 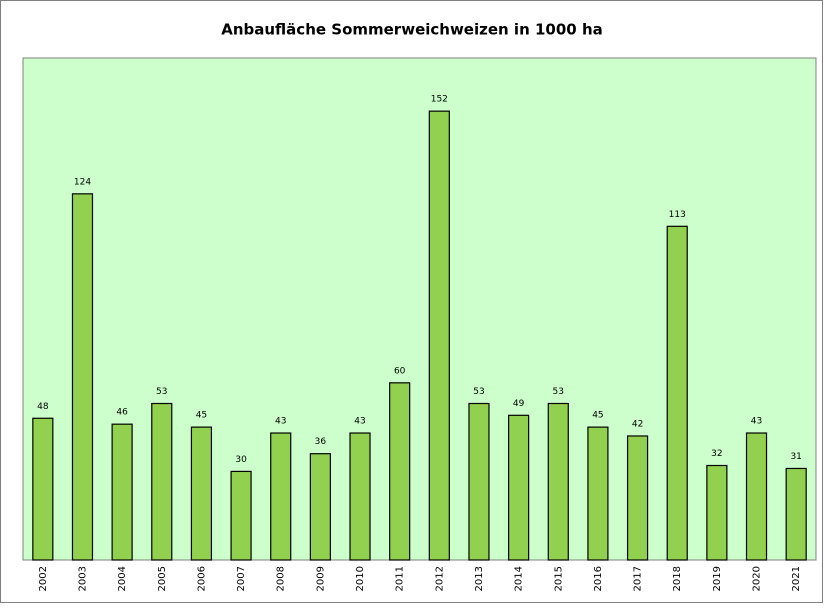 What do you see at coordinates (519, 404) in the screenshot?
I see `value-label: 49` at bounding box center [519, 404].